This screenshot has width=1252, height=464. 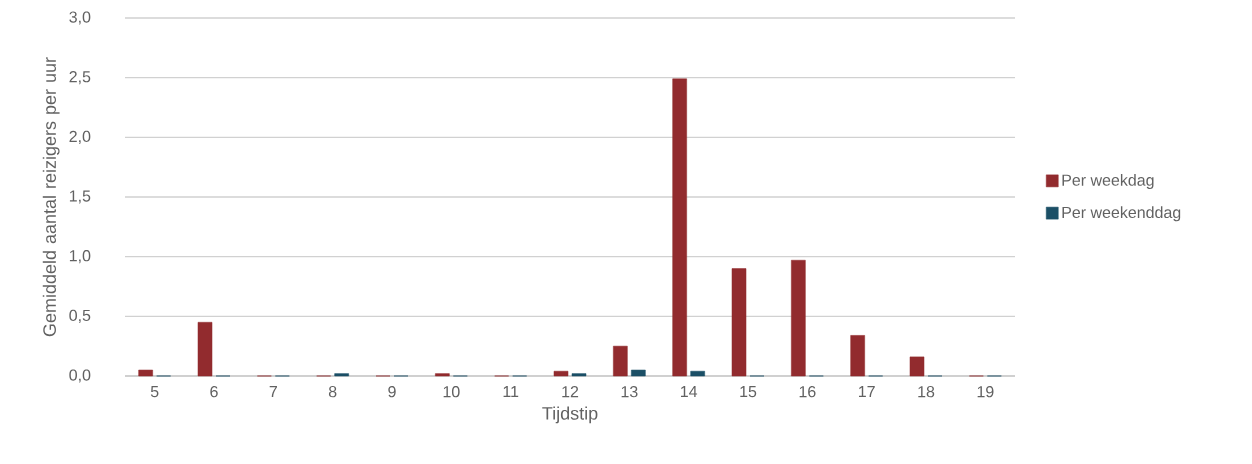 What do you see at coordinates (570, 392) in the screenshot?
I see `x-tick-label: 12` at bounding box center [570, 392].